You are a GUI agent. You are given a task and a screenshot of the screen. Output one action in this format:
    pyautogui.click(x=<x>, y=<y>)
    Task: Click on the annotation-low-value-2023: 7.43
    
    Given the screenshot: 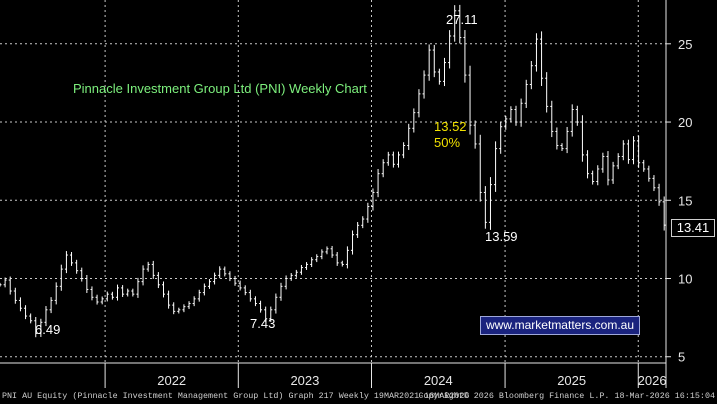 What is the action you would take?
    pyautogui.click(x=262, y=323)
    